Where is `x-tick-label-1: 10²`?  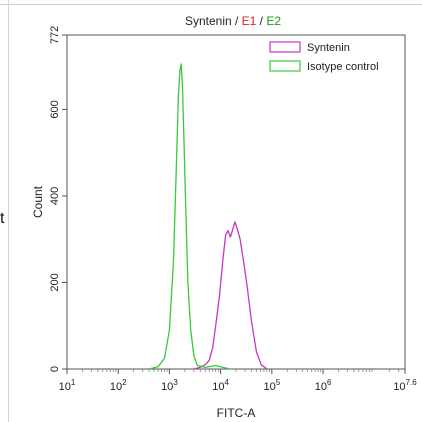
x-tick-label-1: 10² is located at coordinates (118, 385).